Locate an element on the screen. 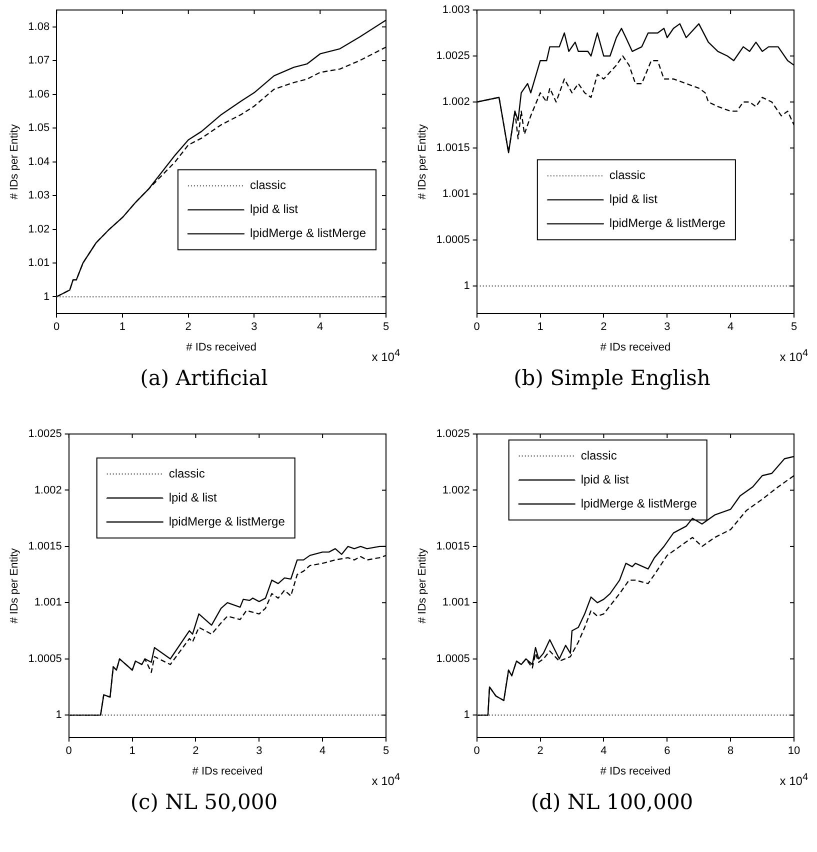 The width and height of the screenshot is (817, 852). y-tick-label: 1.02 is located at coordinates (39, 229).